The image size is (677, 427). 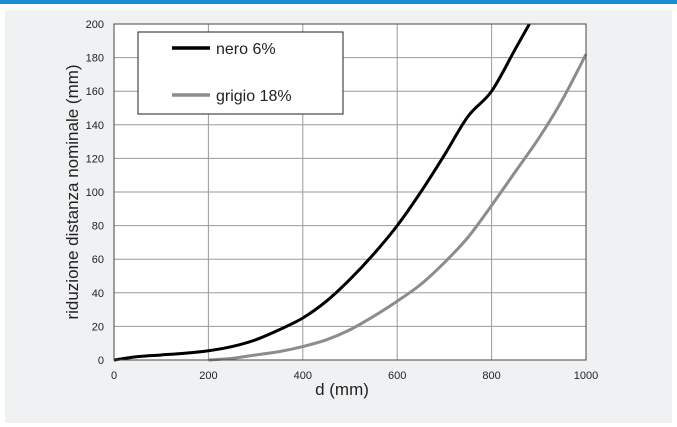 I want to click on y-tick-label: 180, so click(x=95, y=59).